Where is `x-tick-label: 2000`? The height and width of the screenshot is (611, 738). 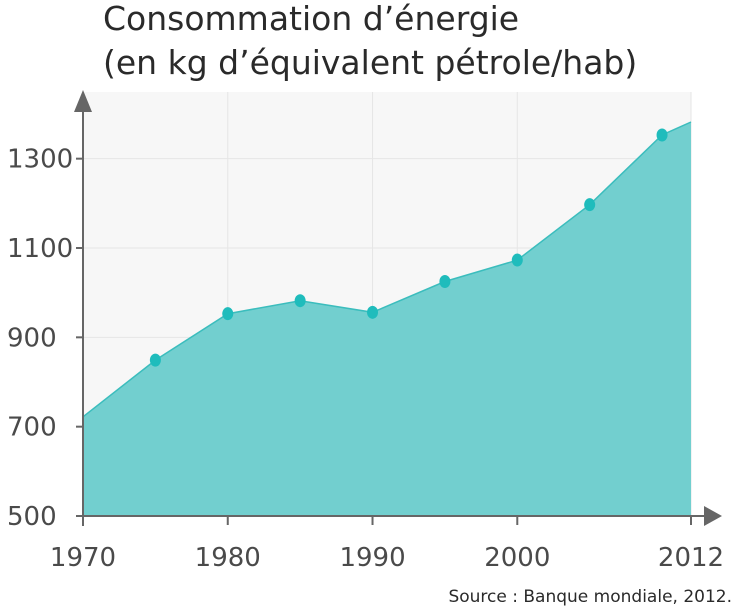 x-tick-label: 2000 is located at coordinates (517, 558).